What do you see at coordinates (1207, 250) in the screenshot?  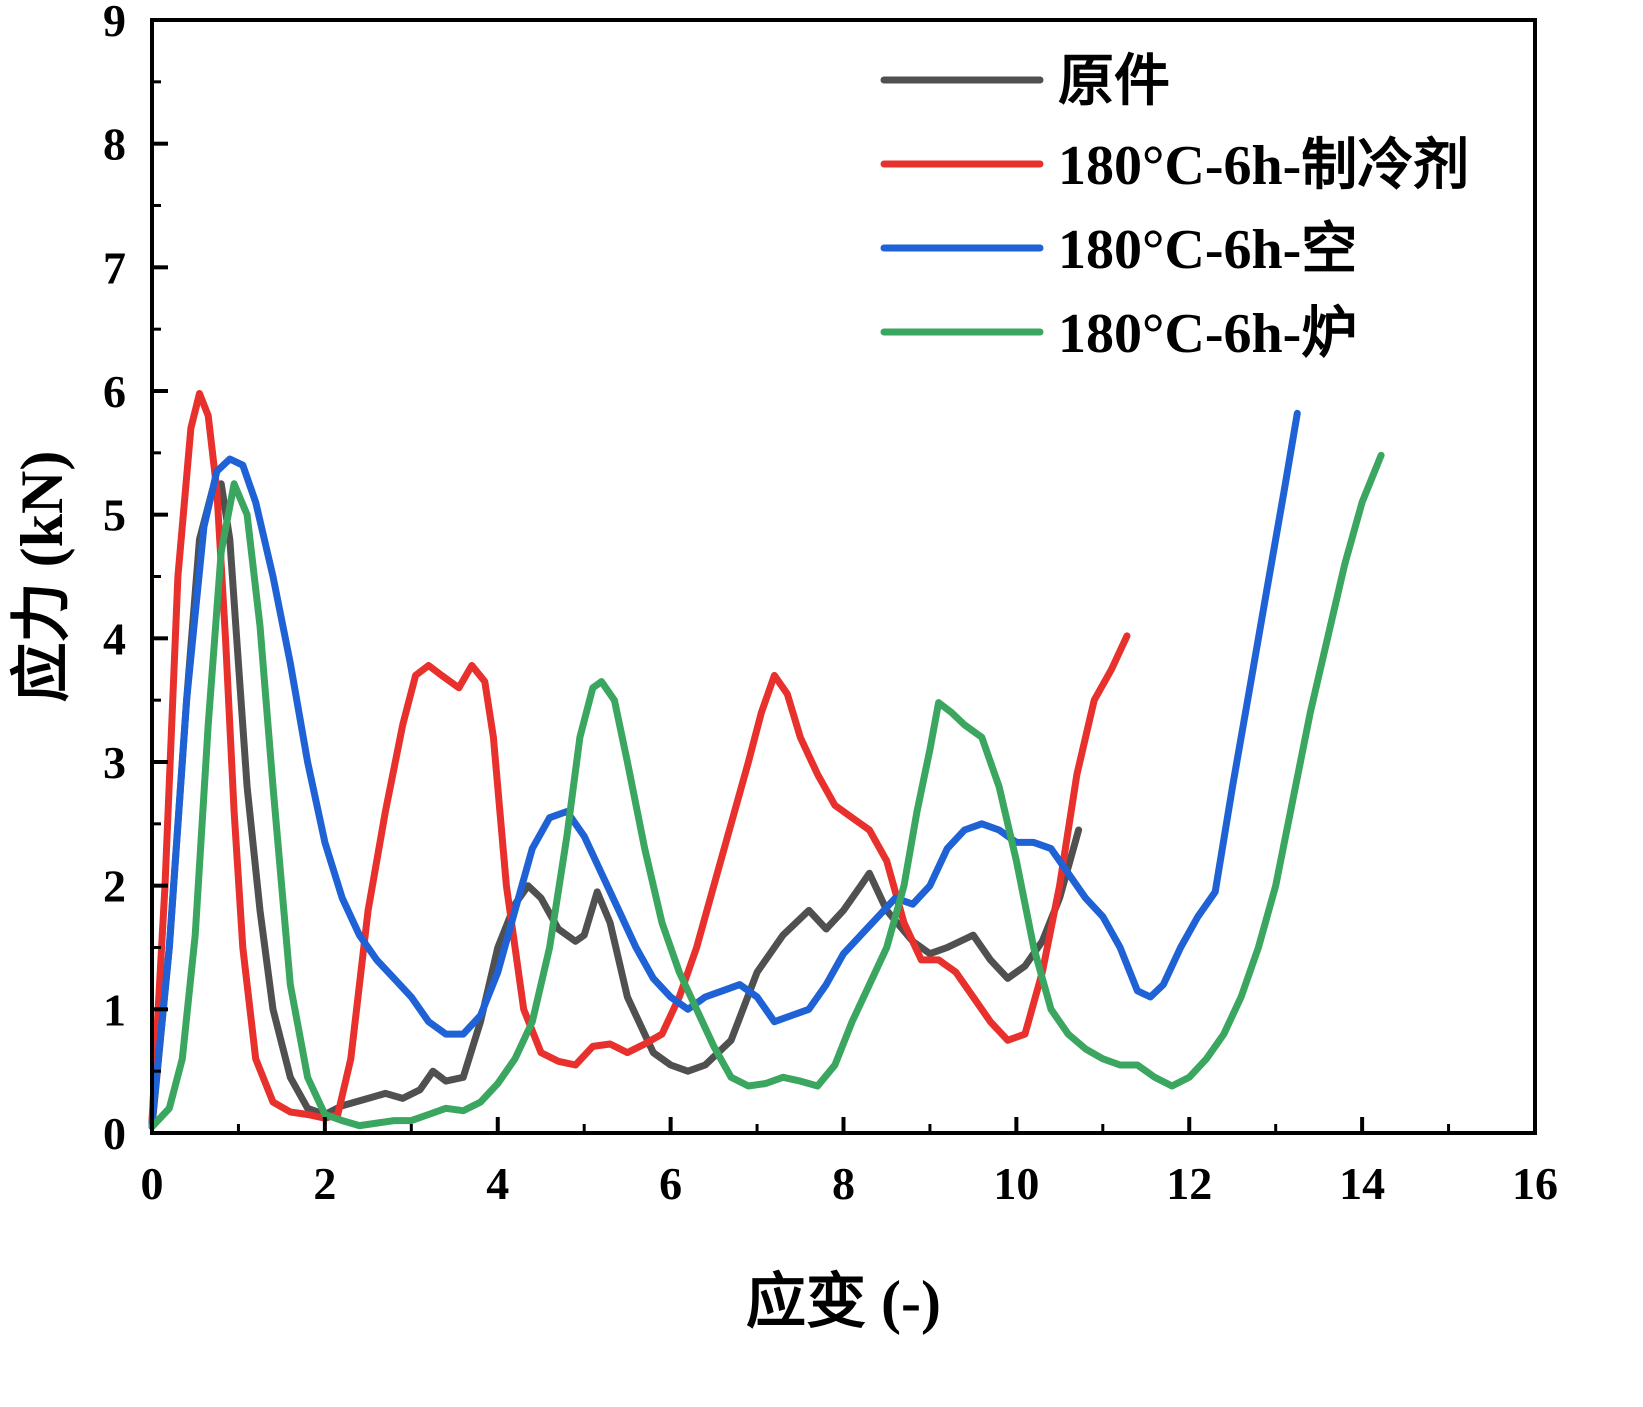 I see `legend-label-2: 180°C-6h-空` at bounding box center [1207, 250].